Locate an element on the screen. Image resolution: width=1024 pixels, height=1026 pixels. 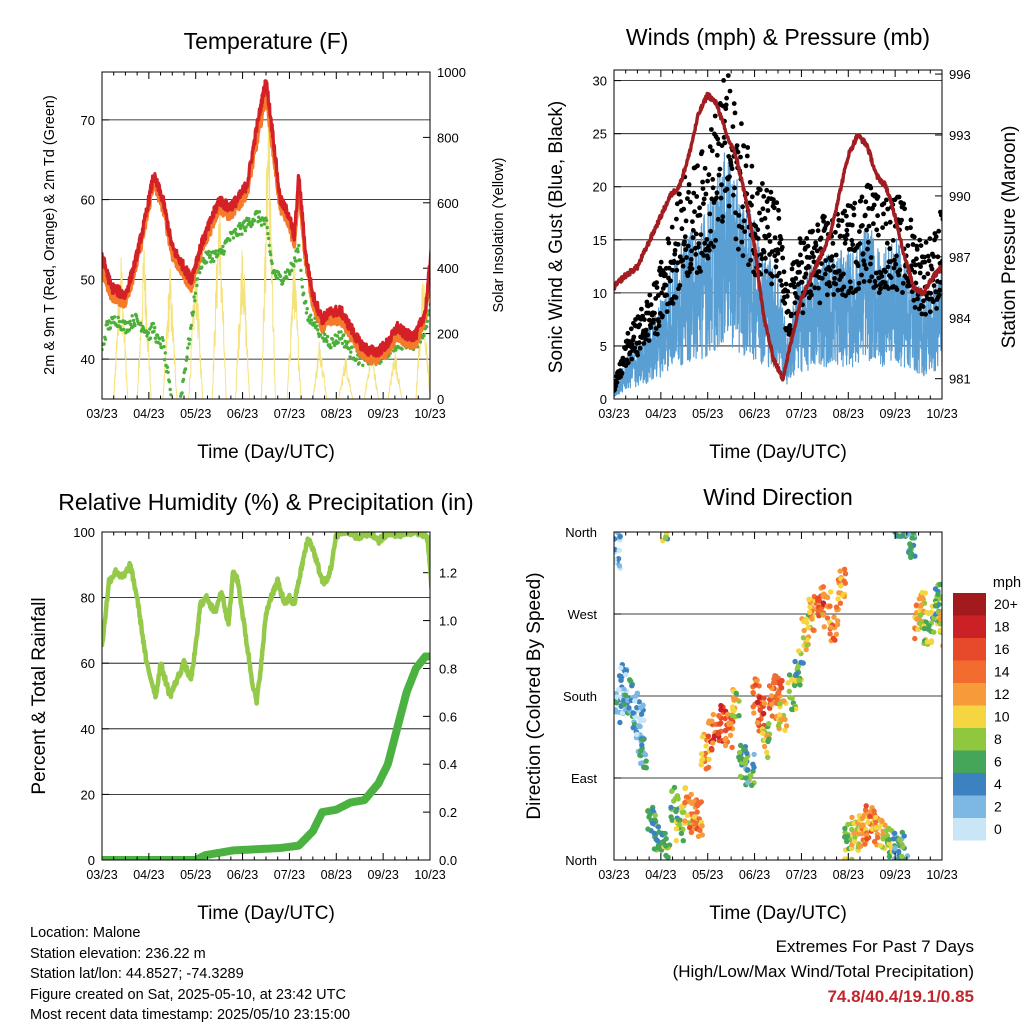
direction-title: Wind Direction is located at coordinates (778, 497).